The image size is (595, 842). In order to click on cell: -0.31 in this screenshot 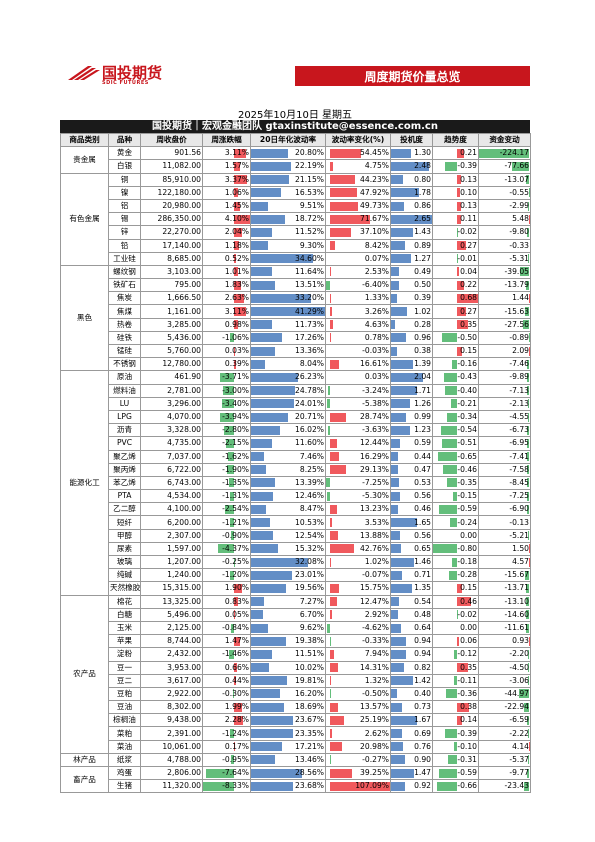, I will do `click(456, 759)`.